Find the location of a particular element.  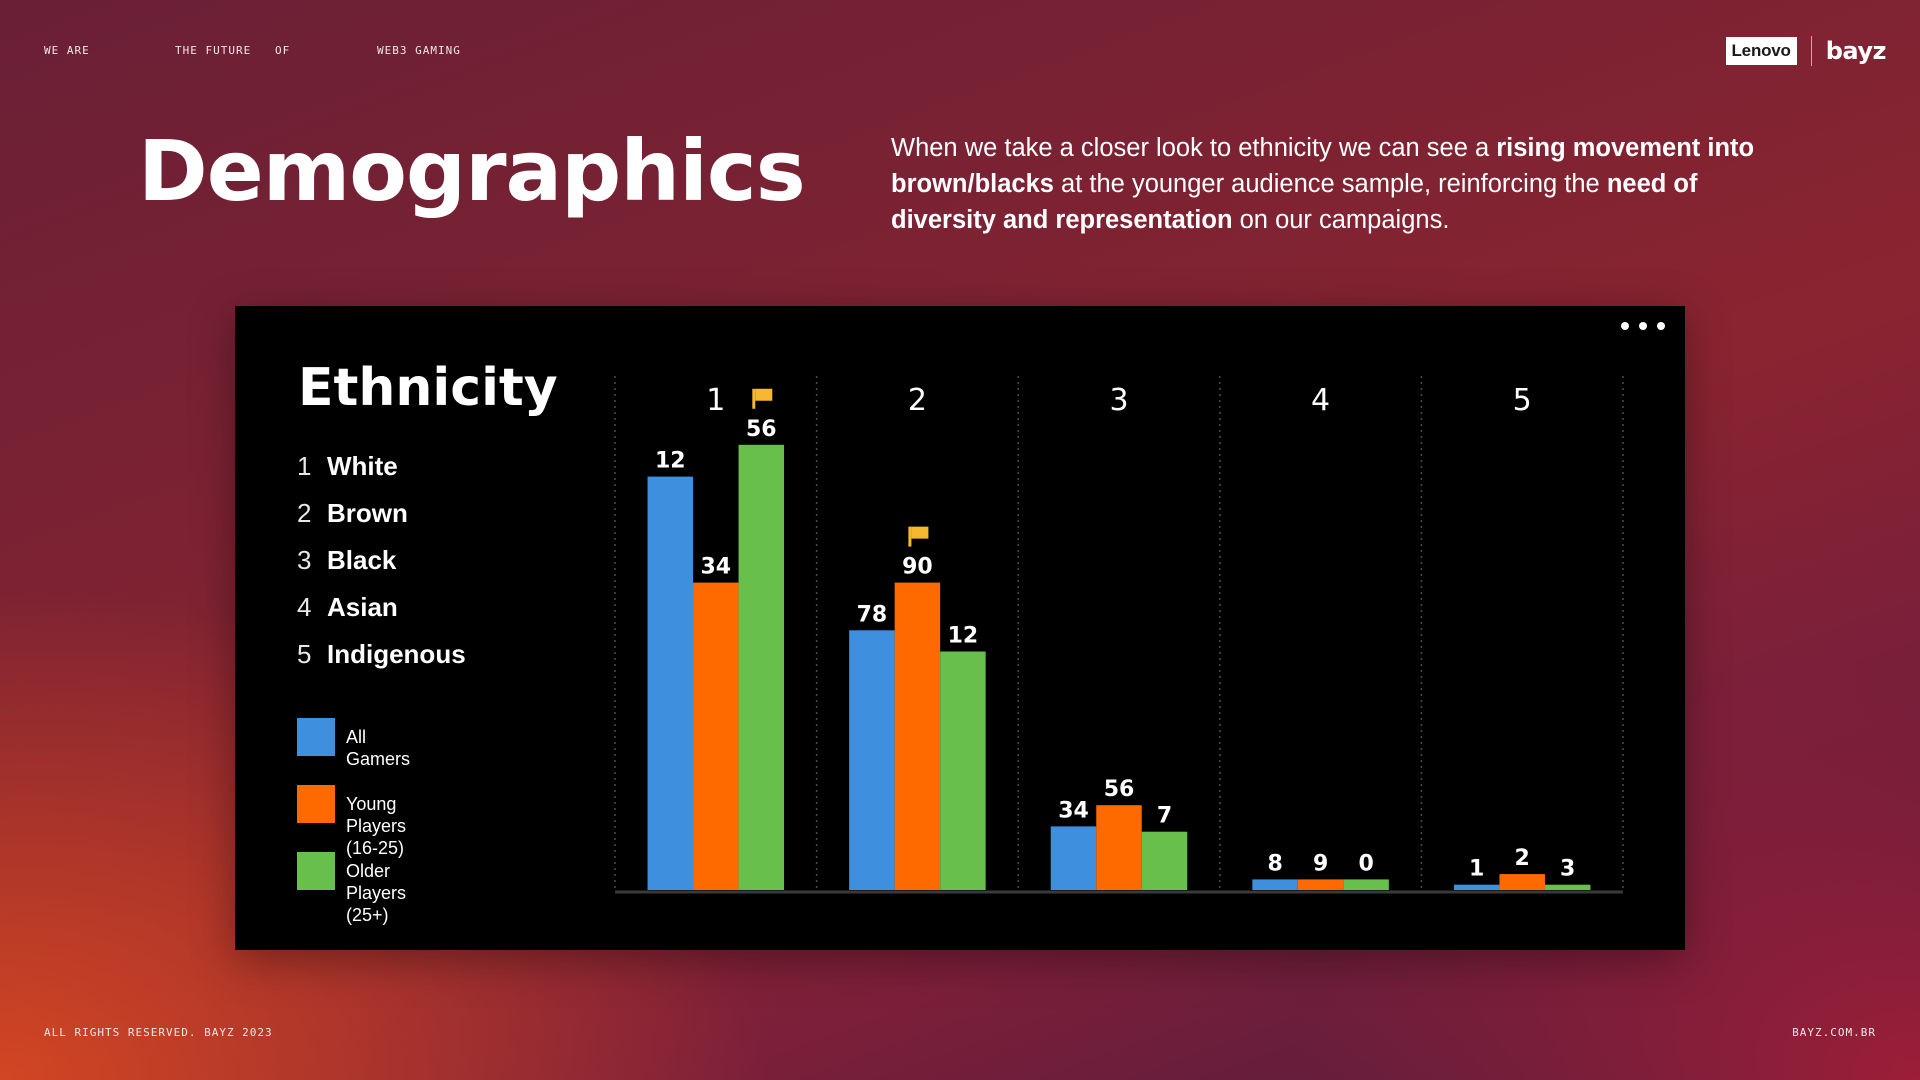

nav-item-of: OF is located at coordinates (283, 50).